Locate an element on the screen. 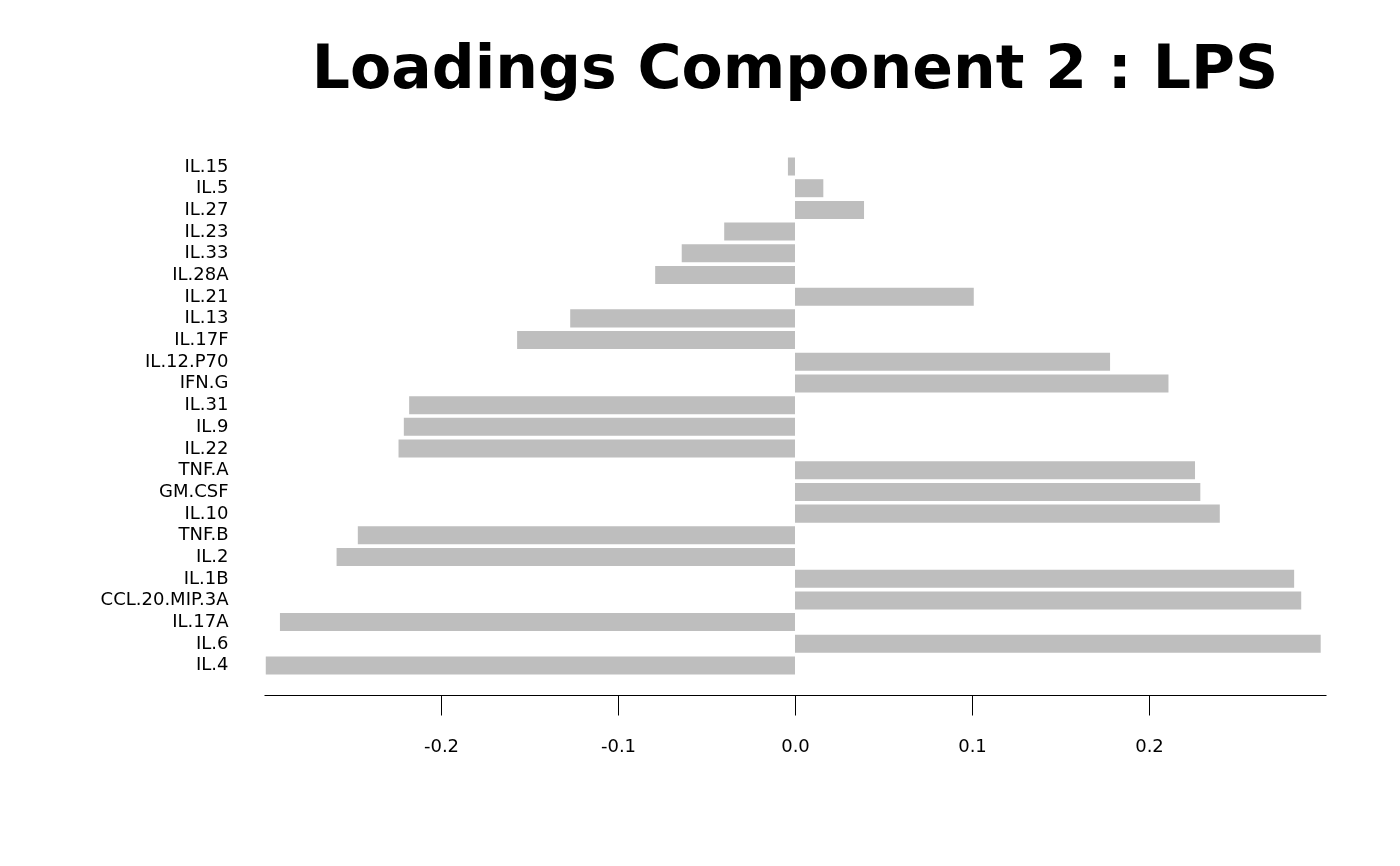  y-tick-label: IL.15 is located at coordinates (206, 165).